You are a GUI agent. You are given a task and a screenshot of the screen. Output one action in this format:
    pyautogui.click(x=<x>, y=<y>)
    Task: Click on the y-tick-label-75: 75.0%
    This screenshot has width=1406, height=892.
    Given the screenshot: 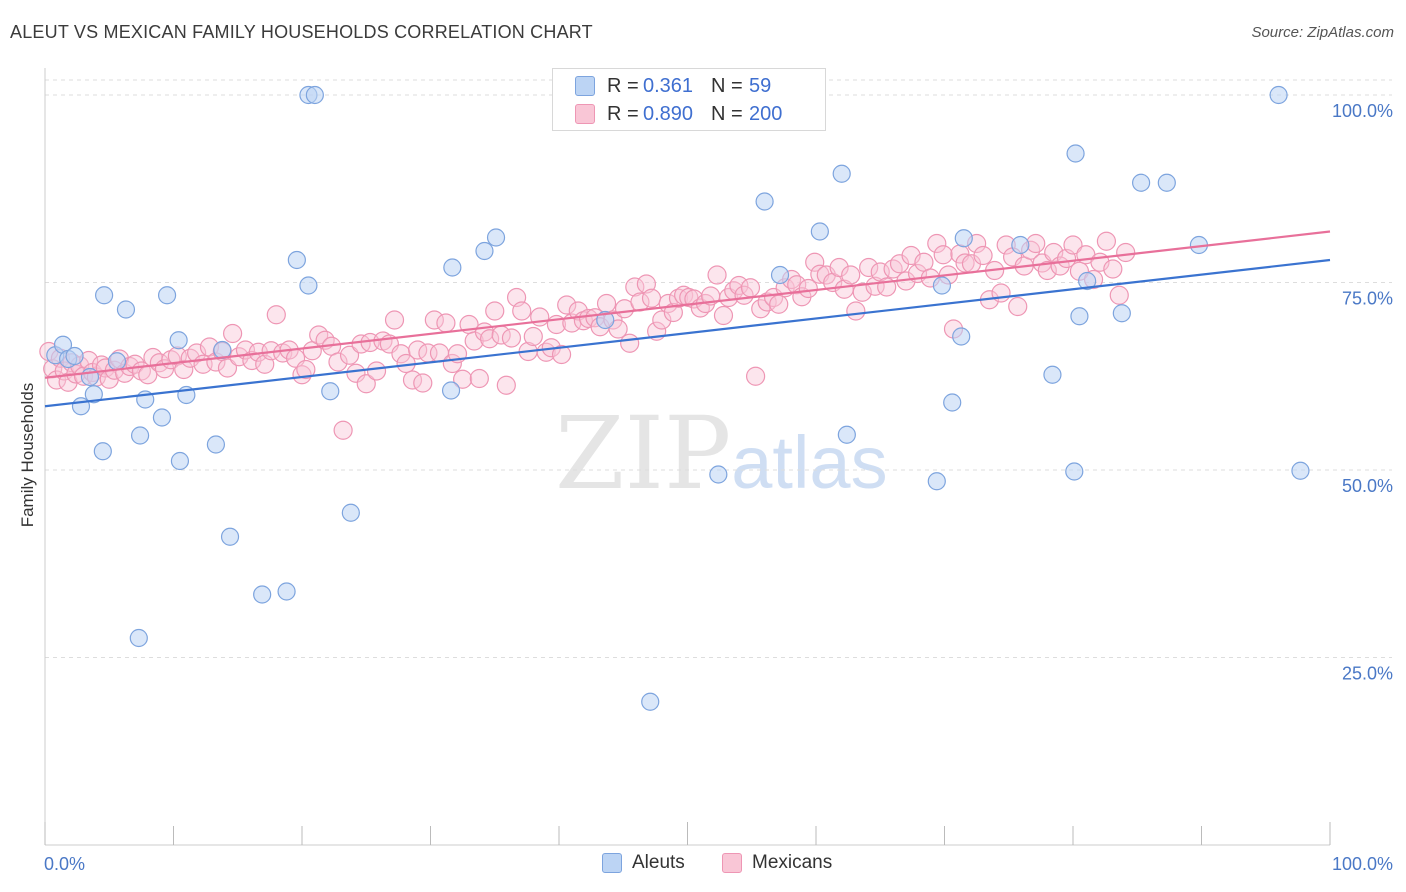 What is the action you would take?
    pyautogui.click(x=1367, y=299)
    